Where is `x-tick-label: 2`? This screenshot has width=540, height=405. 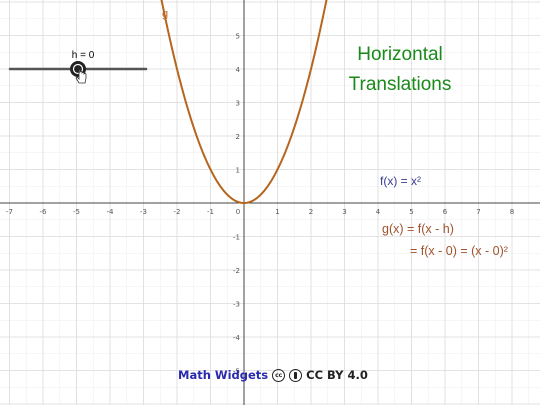 x-tick-label: 2 is located at coordinates (311, 212).